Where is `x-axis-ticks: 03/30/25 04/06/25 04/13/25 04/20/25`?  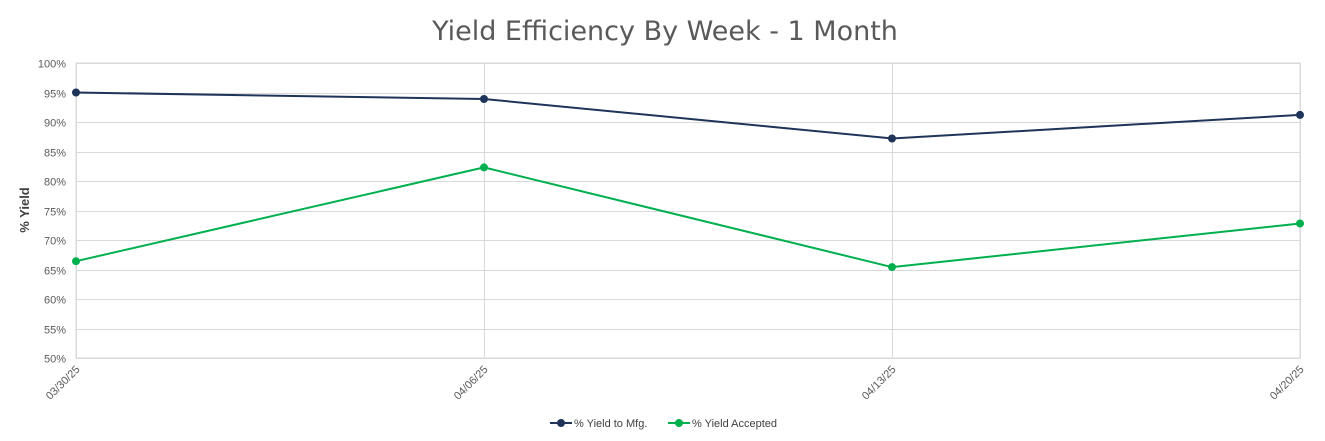 x-axis-ticks: 03/30/25 04/06/25 04/13/25 04/20/25 is located at coordinates (675, 383).